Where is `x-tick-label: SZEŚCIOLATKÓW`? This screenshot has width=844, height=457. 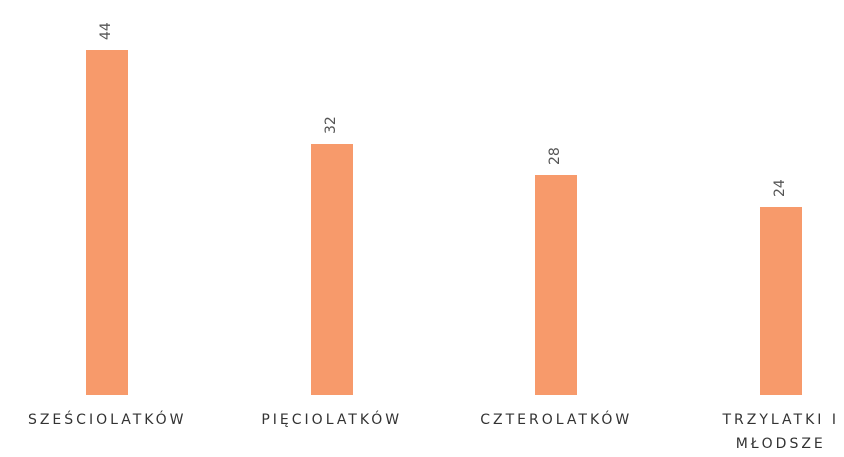
x-tick-label: SZEŚCIOLATKÓW is located at coordinates (107, 420).